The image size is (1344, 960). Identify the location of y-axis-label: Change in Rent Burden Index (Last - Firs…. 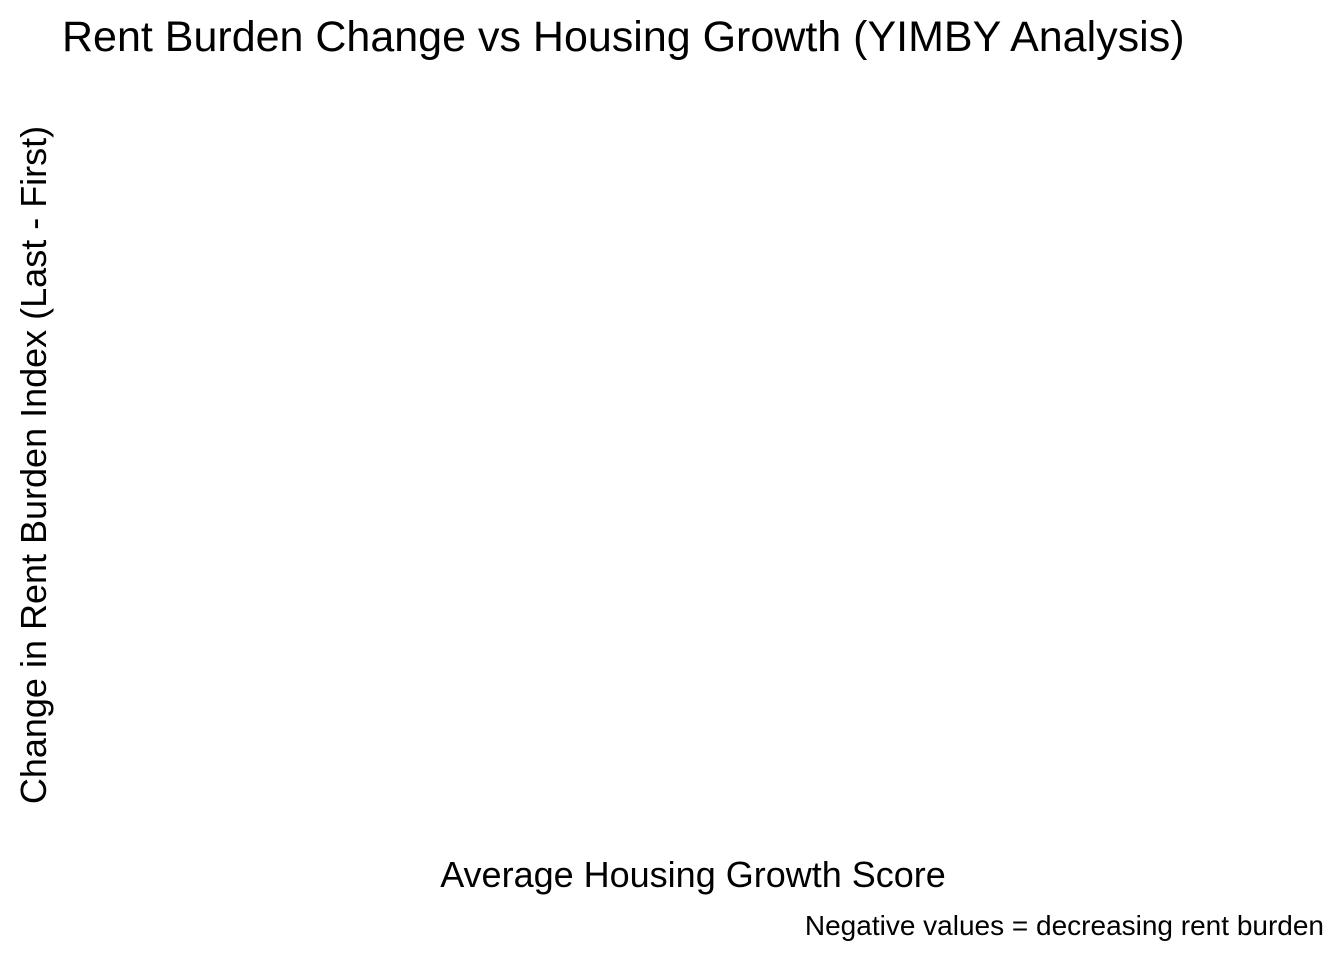
(33, 465).